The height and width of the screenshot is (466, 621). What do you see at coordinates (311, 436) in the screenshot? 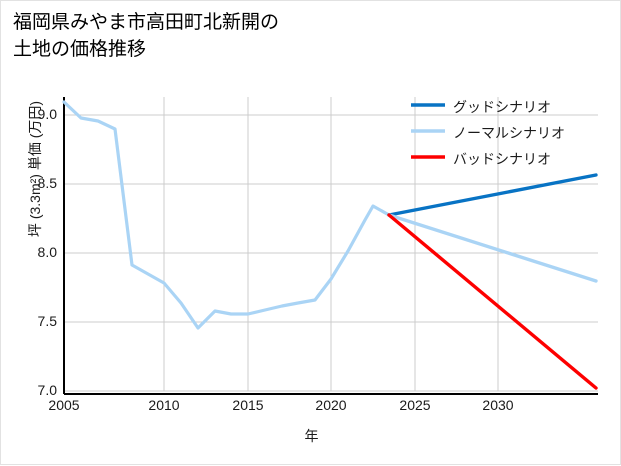
I see `x-axis-label: 年` at bounding box center [311, 436].